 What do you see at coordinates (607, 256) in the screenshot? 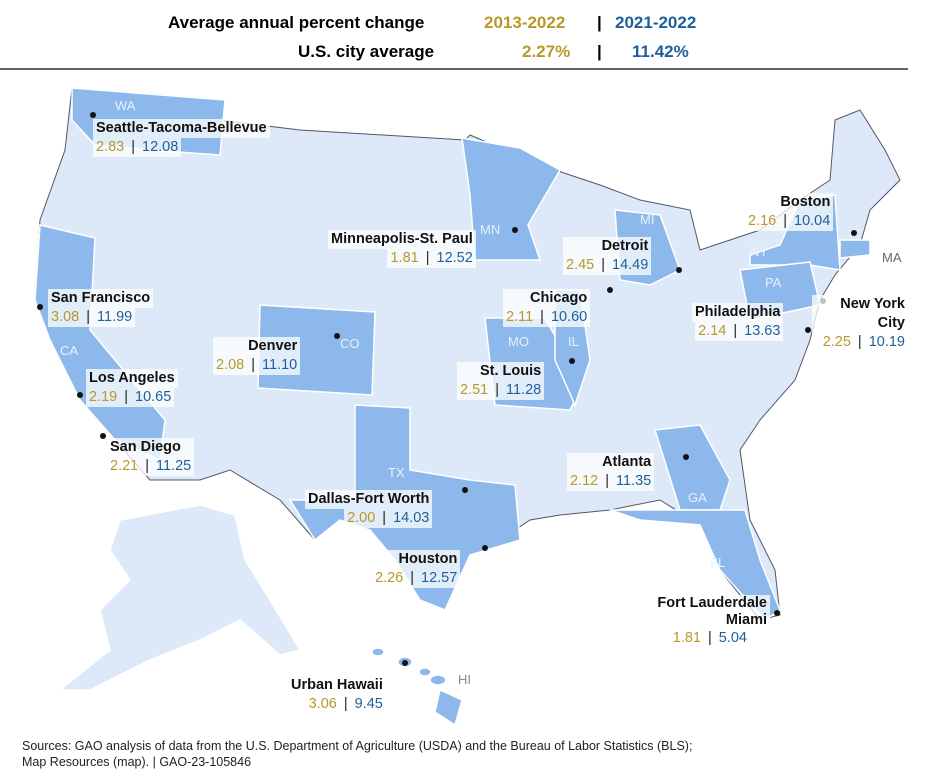
I see `city-detroit: Detroit 2.45 | 14.49` at bounding box center [607, 256].